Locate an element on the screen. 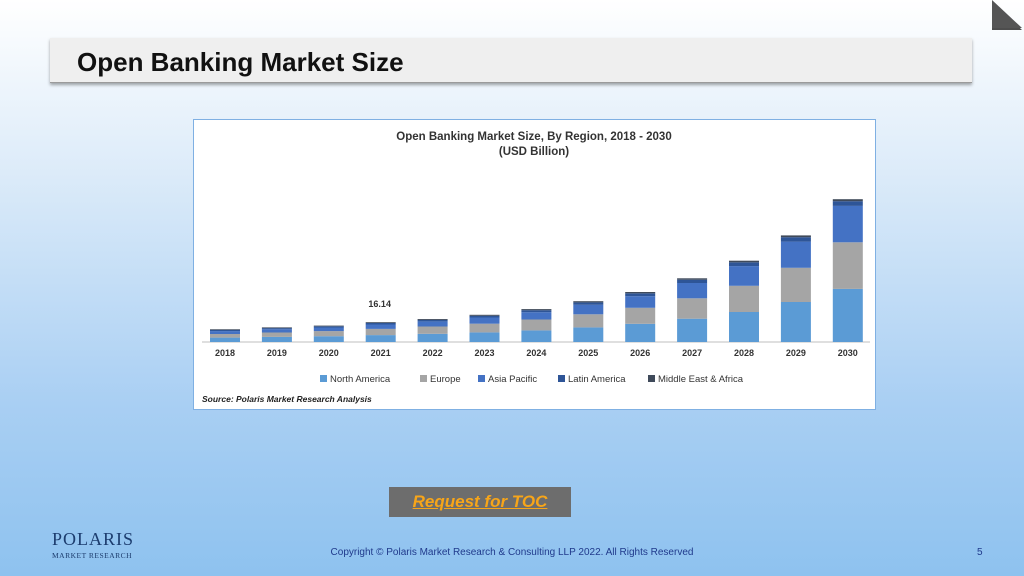 Image resolution: width=1024 pixels, height=576 pixels. bar-segment-middle-east-africa-2019 is located at coordinates (276, 328).